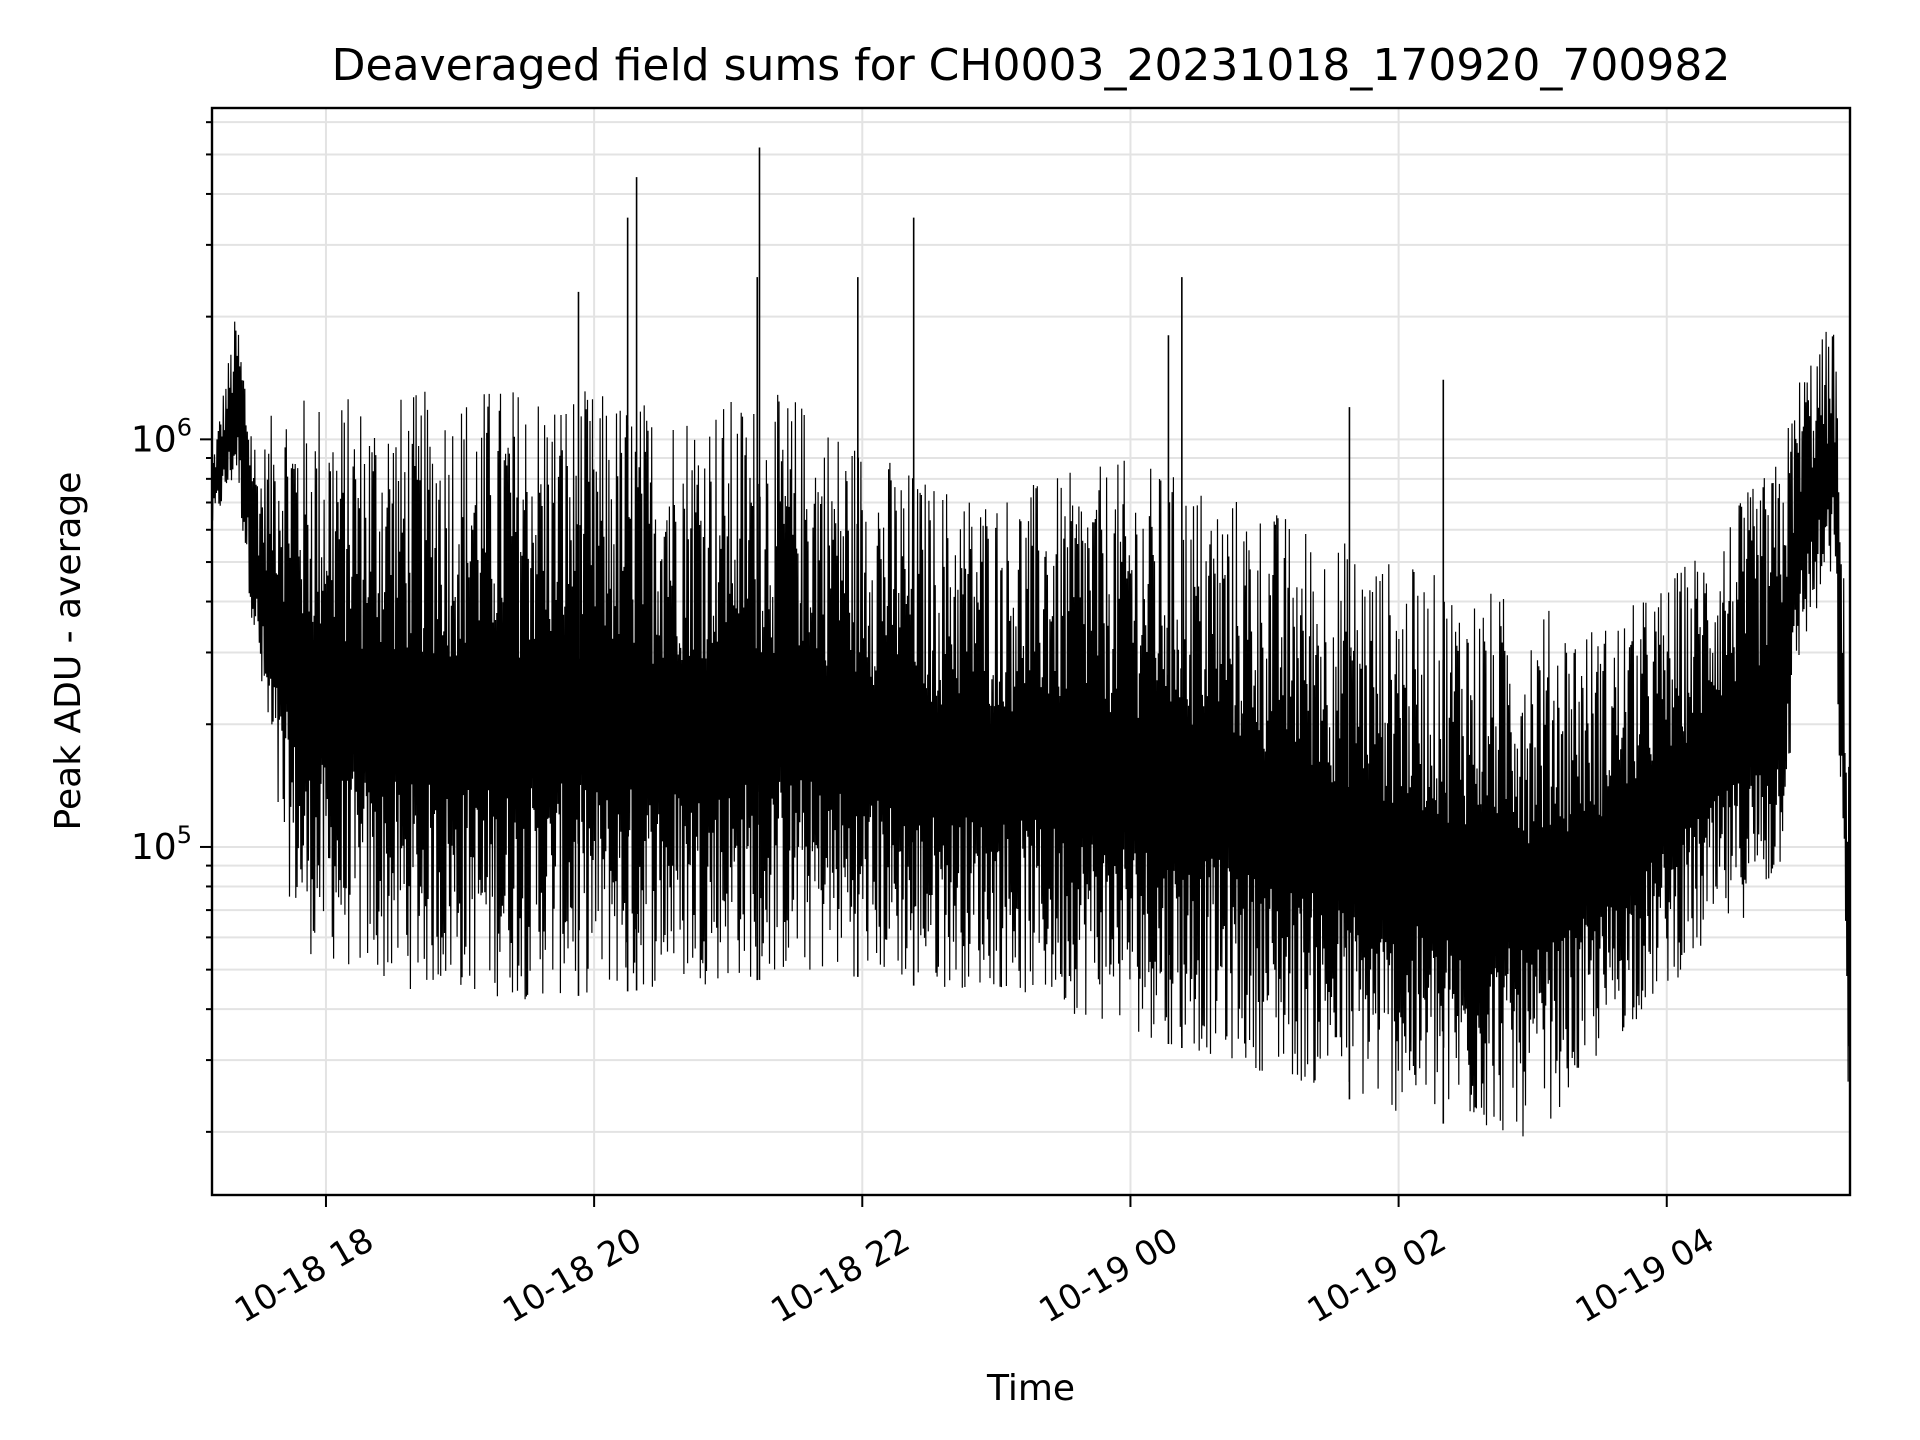  Describe the element at coordinates (68, 651) in the screenshot. I see `y-axis-label: Peak ADU - average` at that location.